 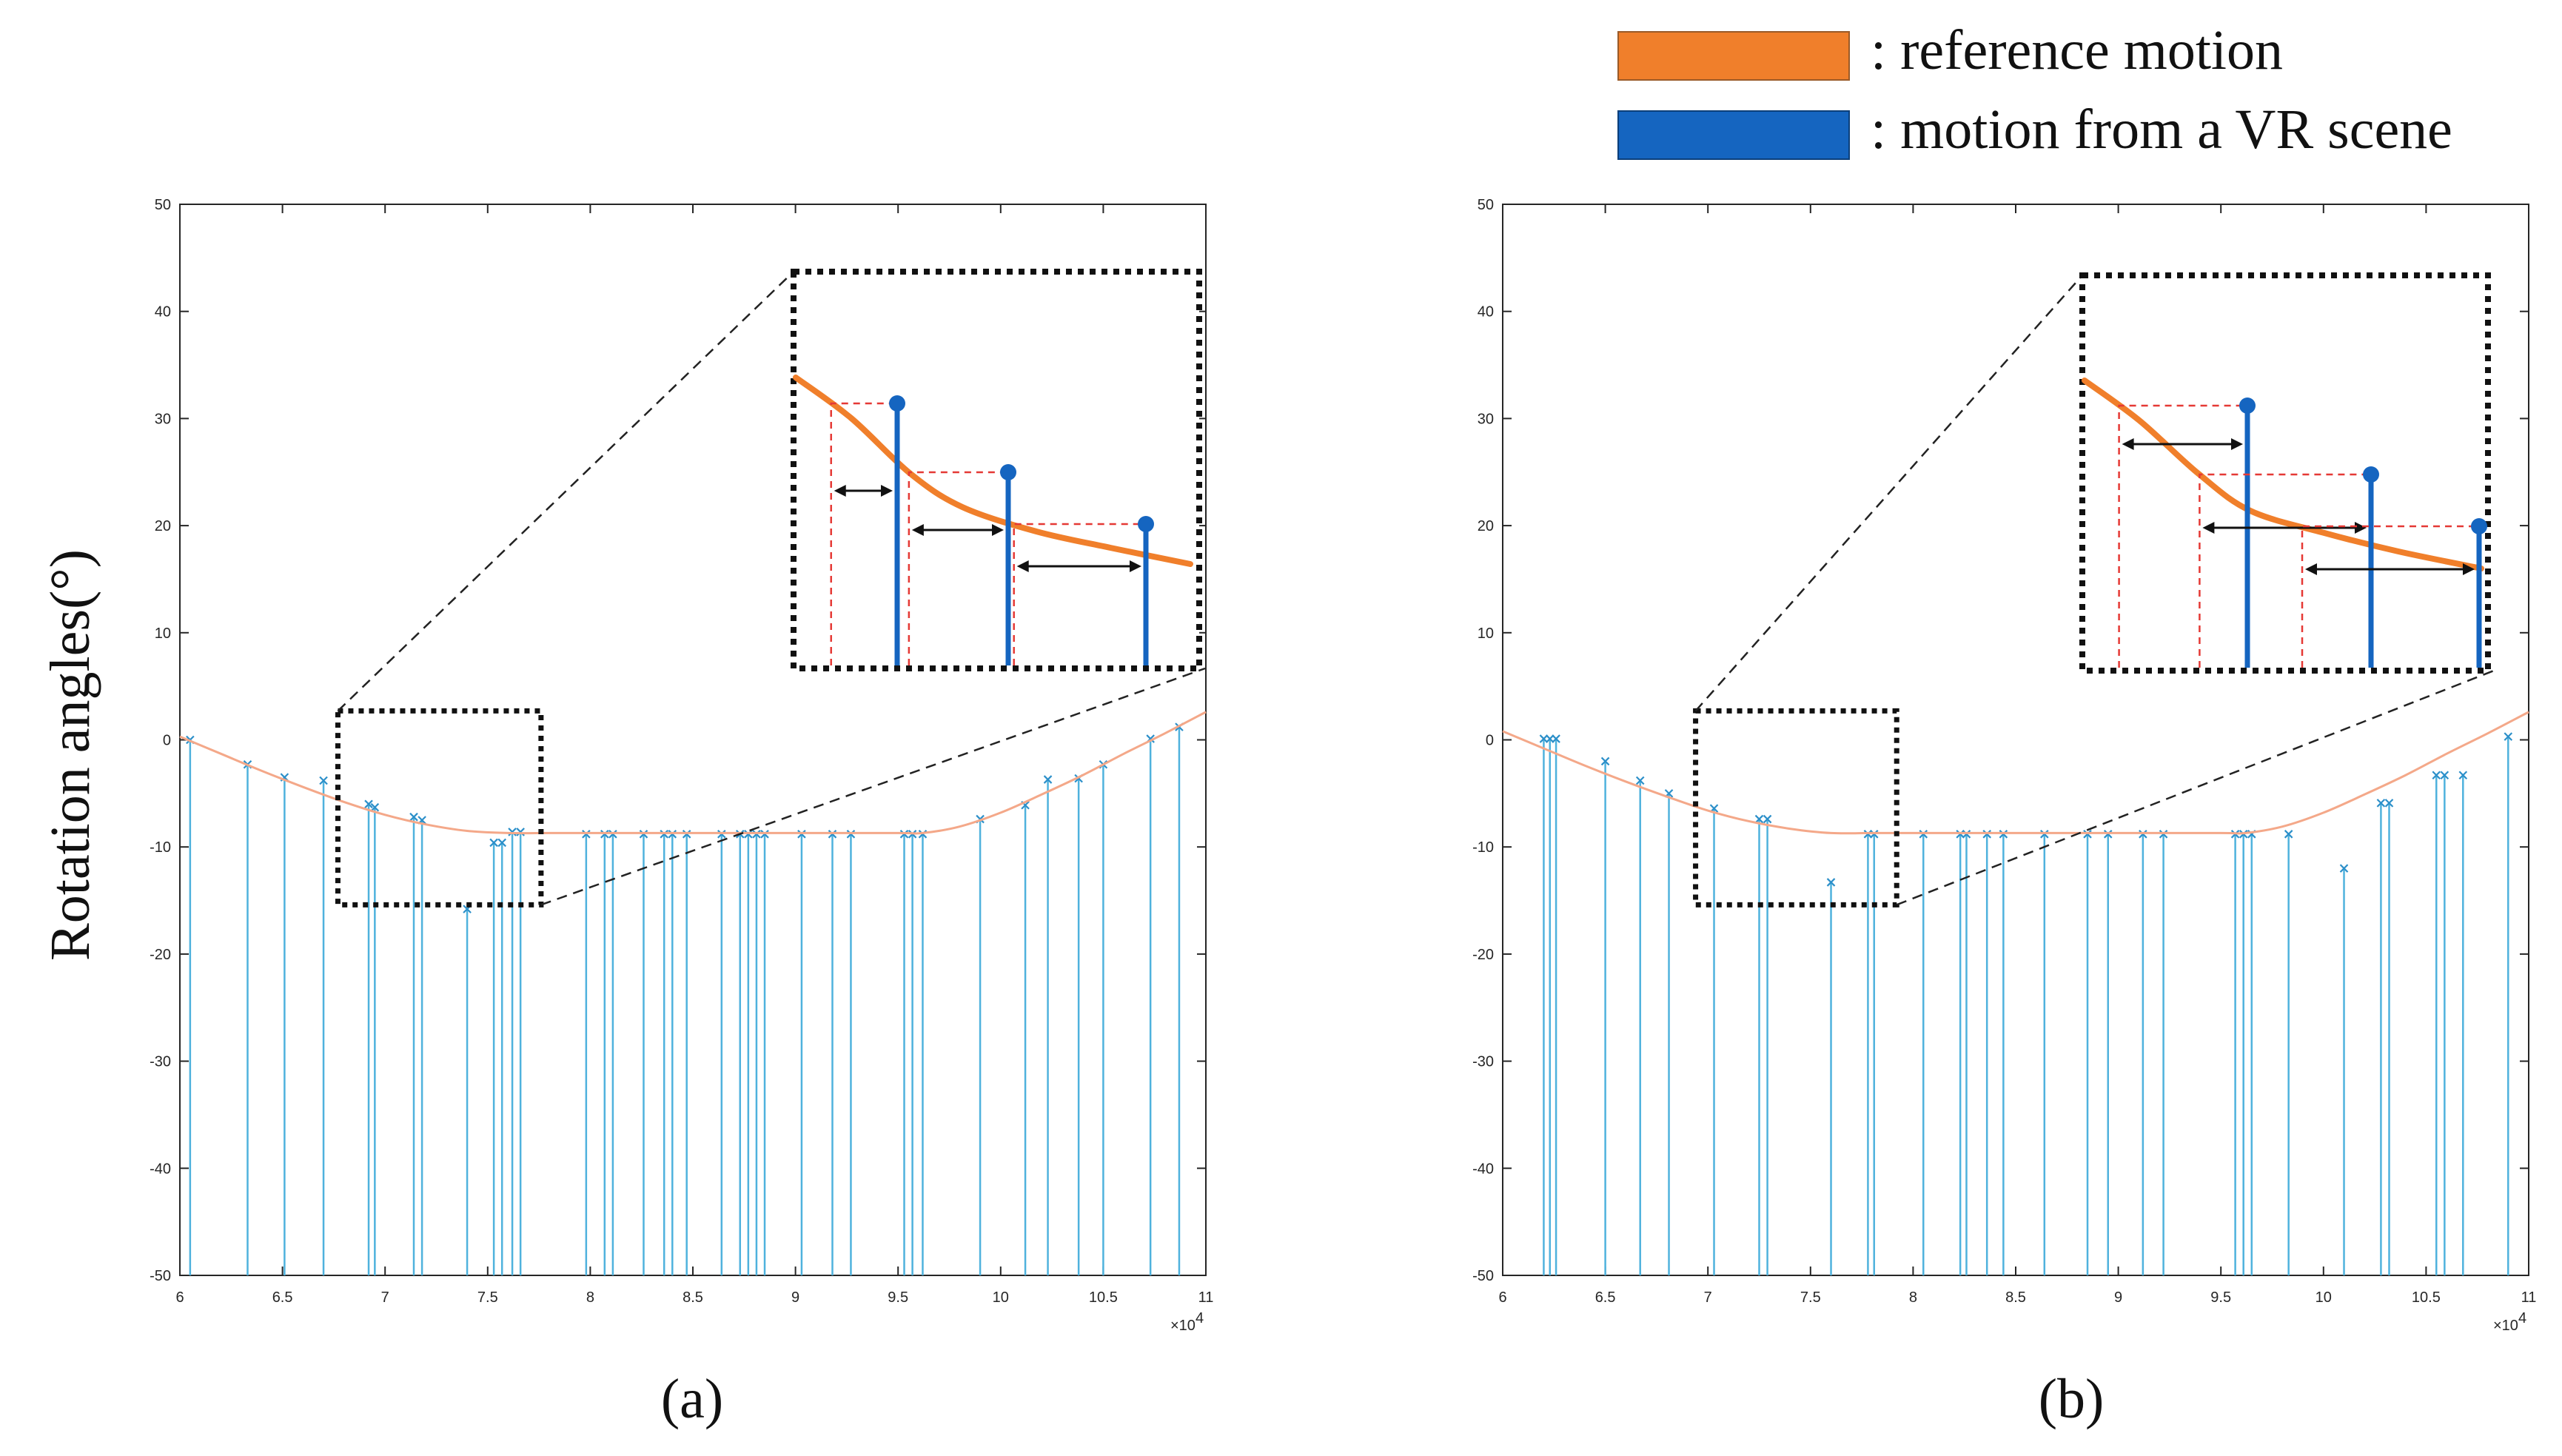 What do you see at coordinates (70, 755) in the screenshot?
I see `y-axis-label: Rotation angles(°)` at bounding box center [70, 755].